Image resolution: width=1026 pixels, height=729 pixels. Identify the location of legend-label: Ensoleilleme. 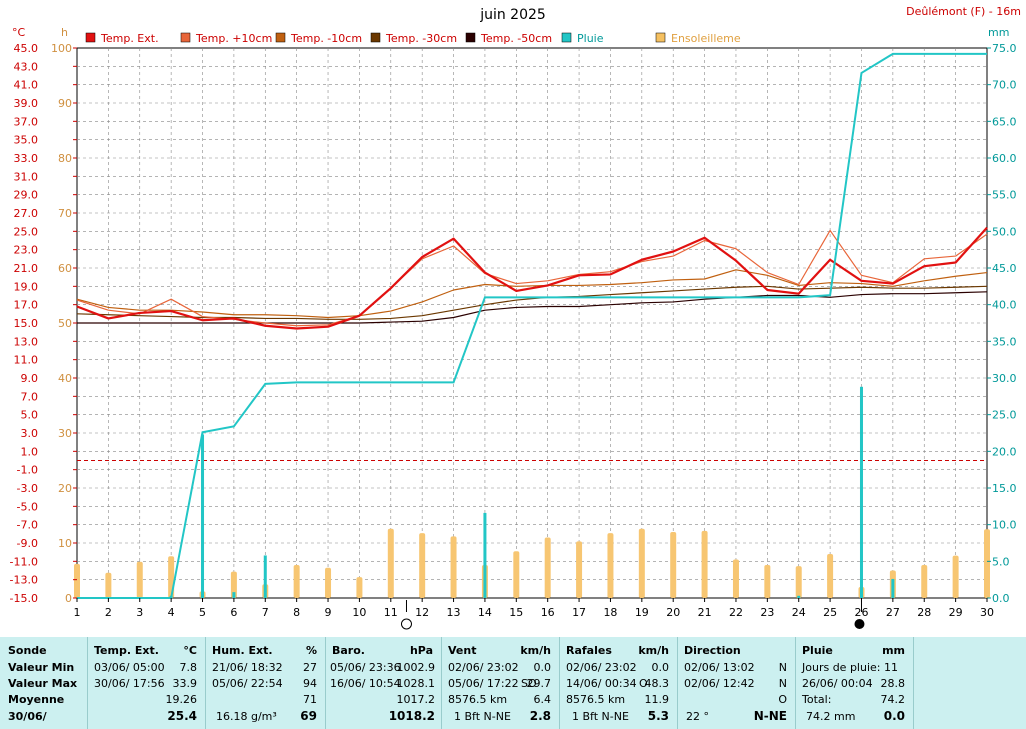
(706, 38).